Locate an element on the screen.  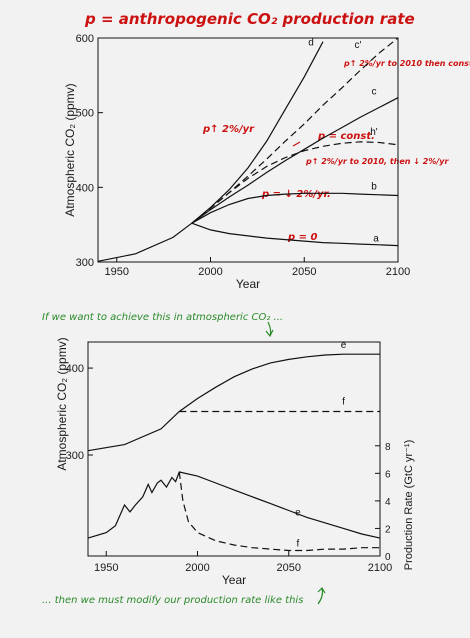
top-x-axis-label: Year is located at coordinates (248, 284).